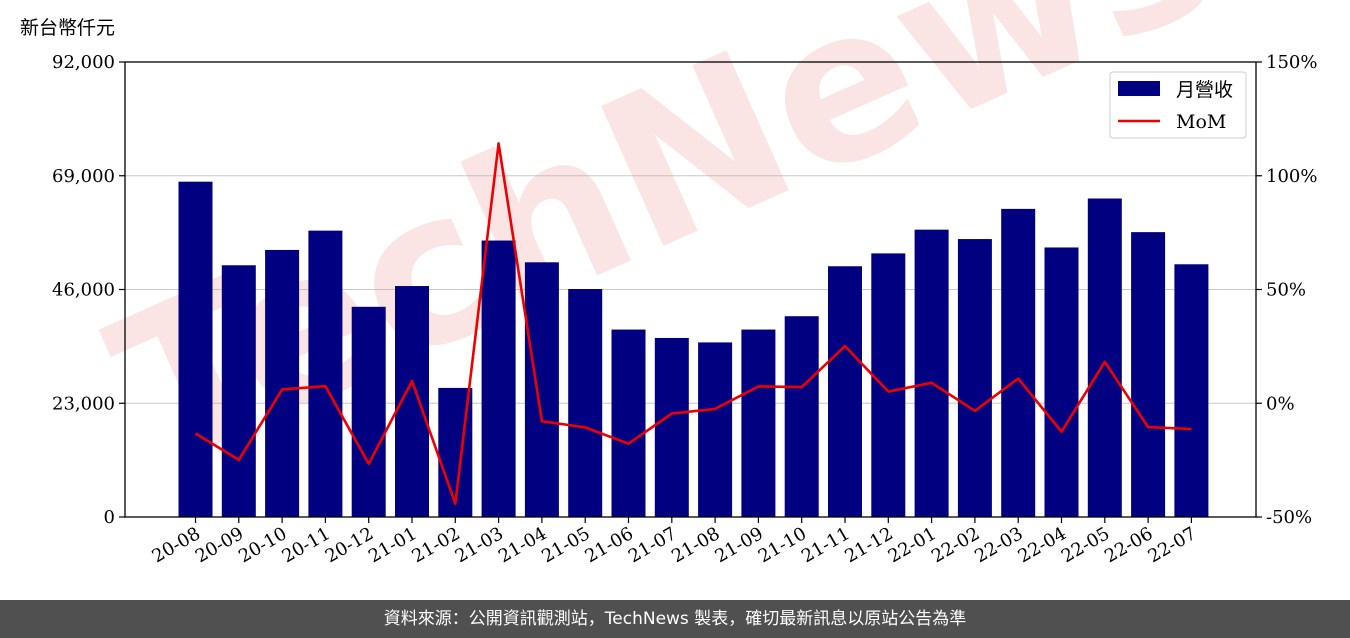 This screenshot has height=638, width=1350. I want to click on x-tick-label-20-08: 20-08, so click(176, 545).